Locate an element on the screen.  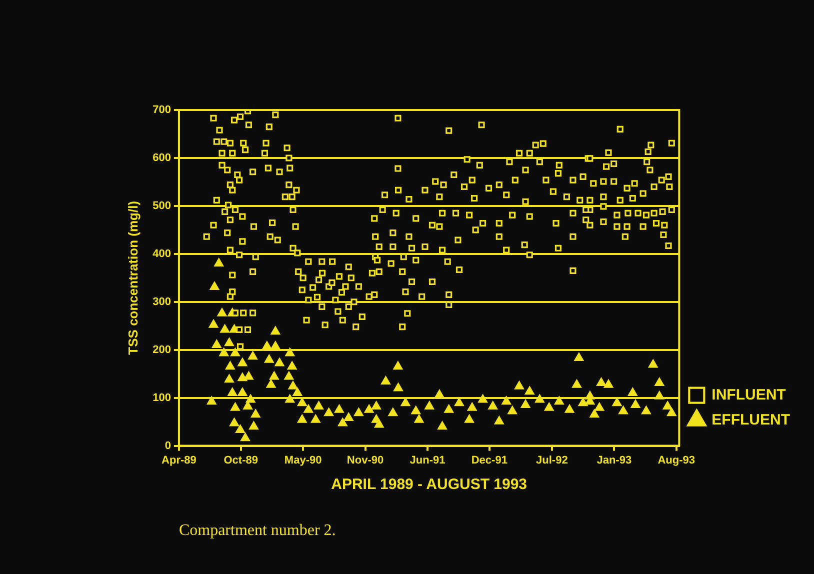
x-tick-label: Jul-92 is located at coordinates (552, 460).